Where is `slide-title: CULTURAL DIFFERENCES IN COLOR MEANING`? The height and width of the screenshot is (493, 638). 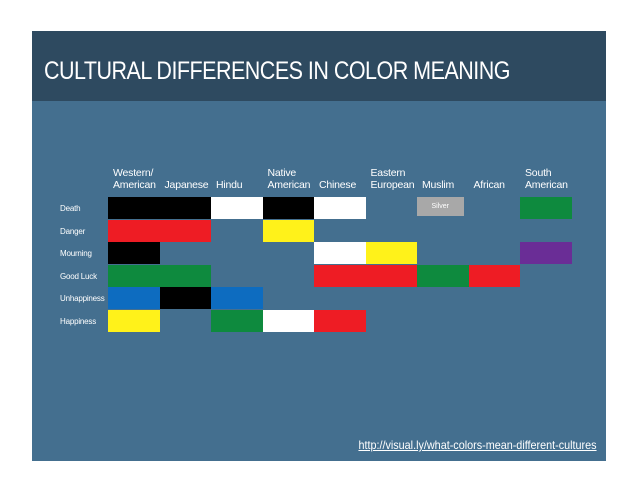 slide-title: CULTURAL DIFFERENCES IN COLOR MEANING is located at coordinates (277, 71).